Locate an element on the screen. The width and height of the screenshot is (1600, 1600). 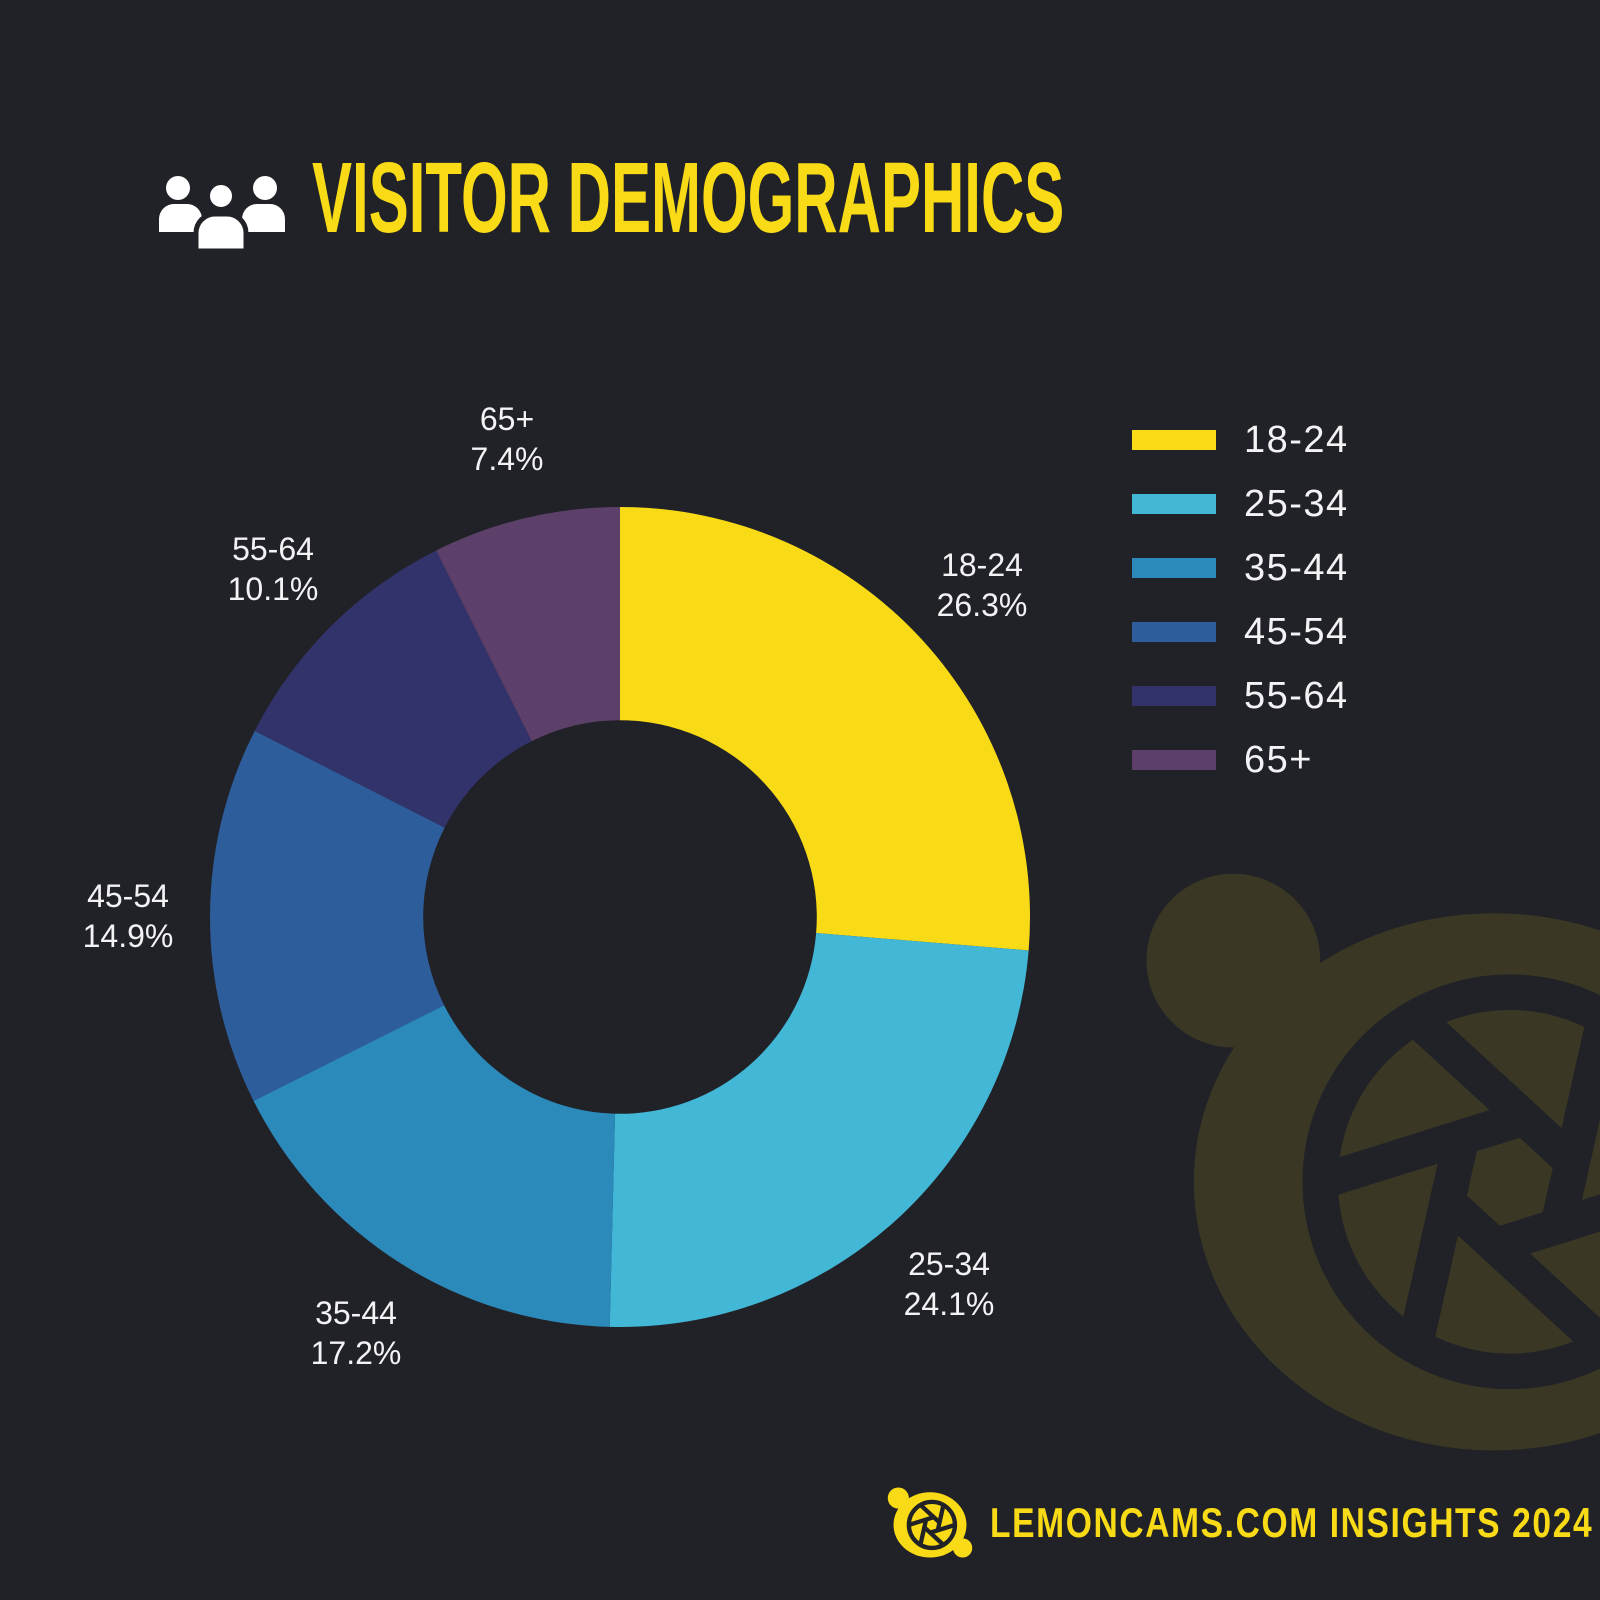
lemon-aperture-watermark is located at coordinates (1373, 1162).